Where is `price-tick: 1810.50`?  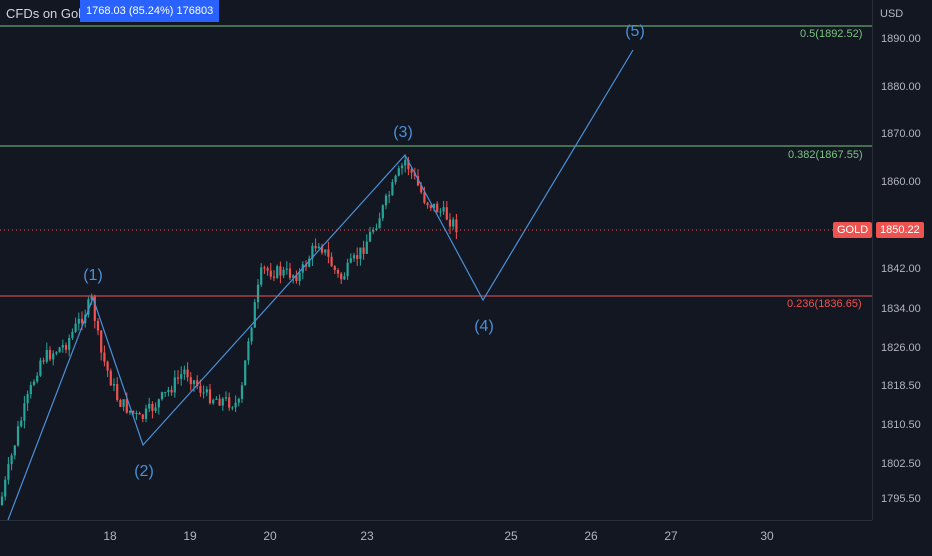
price-tick: 1810.50 is located at coordinates (901, 425).